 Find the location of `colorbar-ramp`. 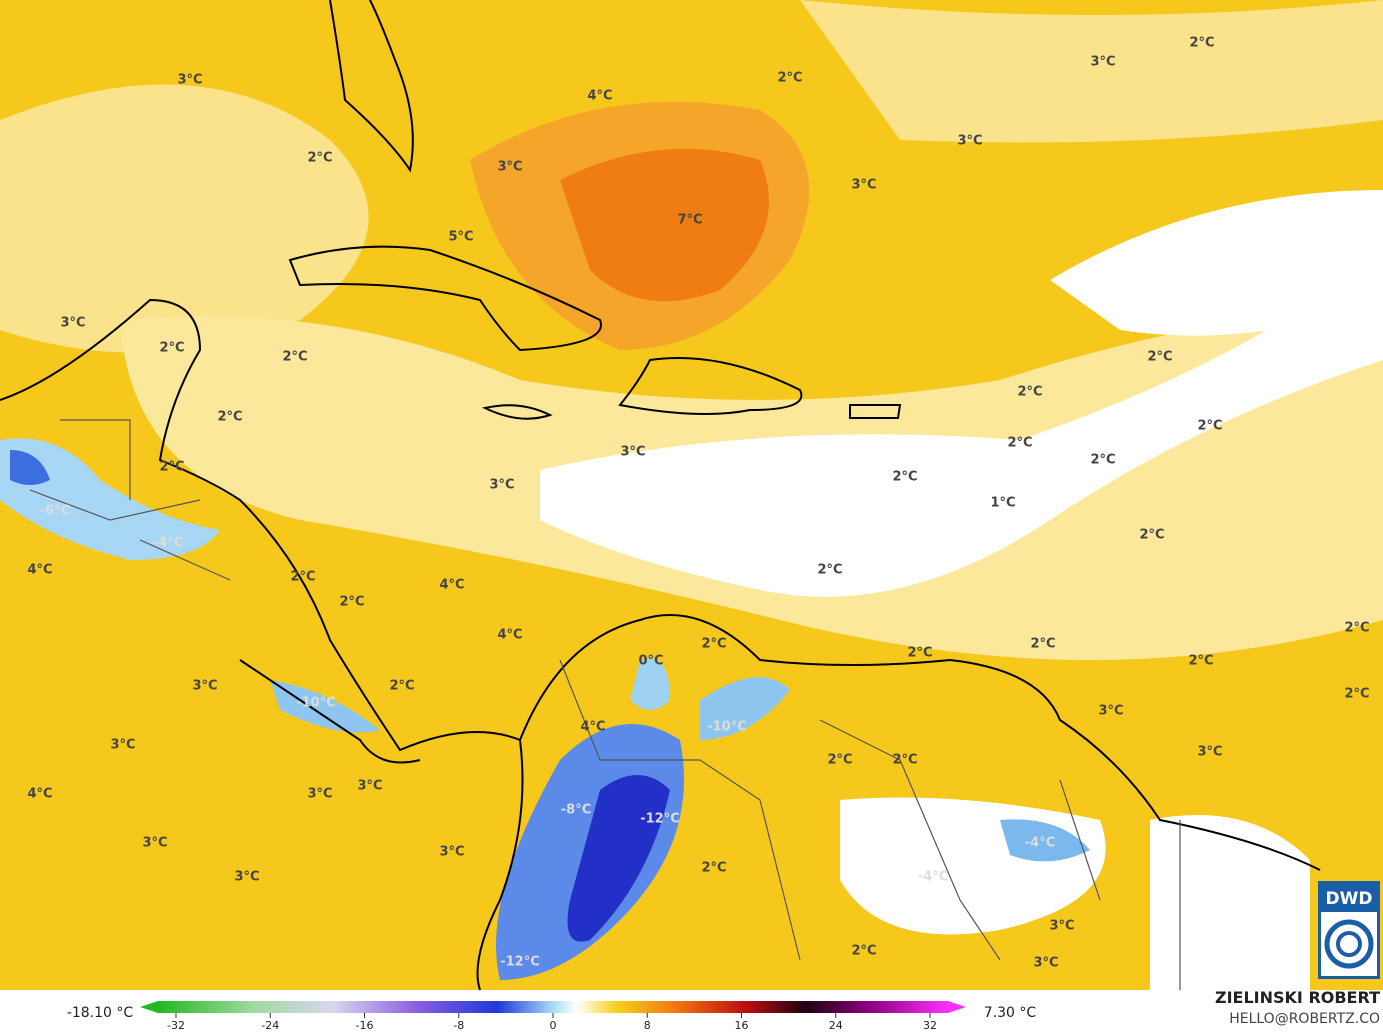

colorbar-ramp is located at coordinates (553, 1007).